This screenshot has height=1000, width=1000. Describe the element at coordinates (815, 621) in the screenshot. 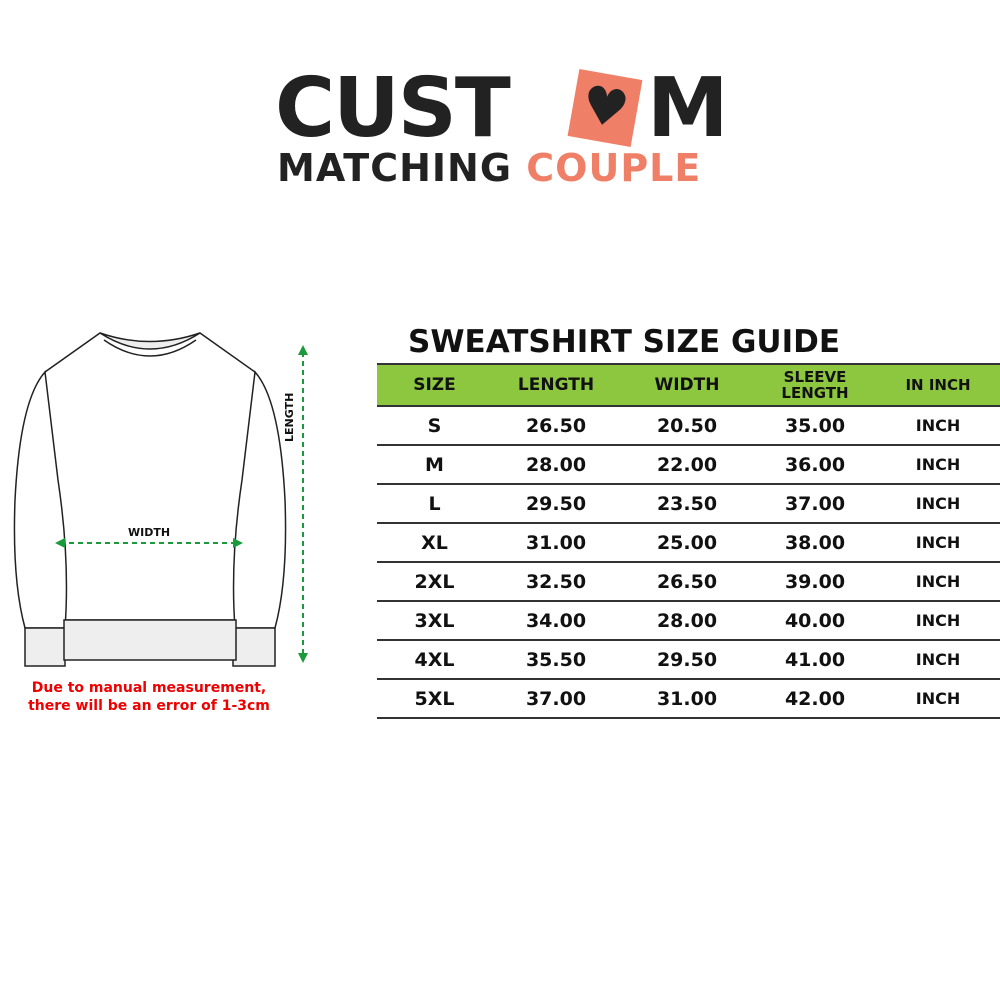

I see `cell-sleeve-length: 40.00` at that location.